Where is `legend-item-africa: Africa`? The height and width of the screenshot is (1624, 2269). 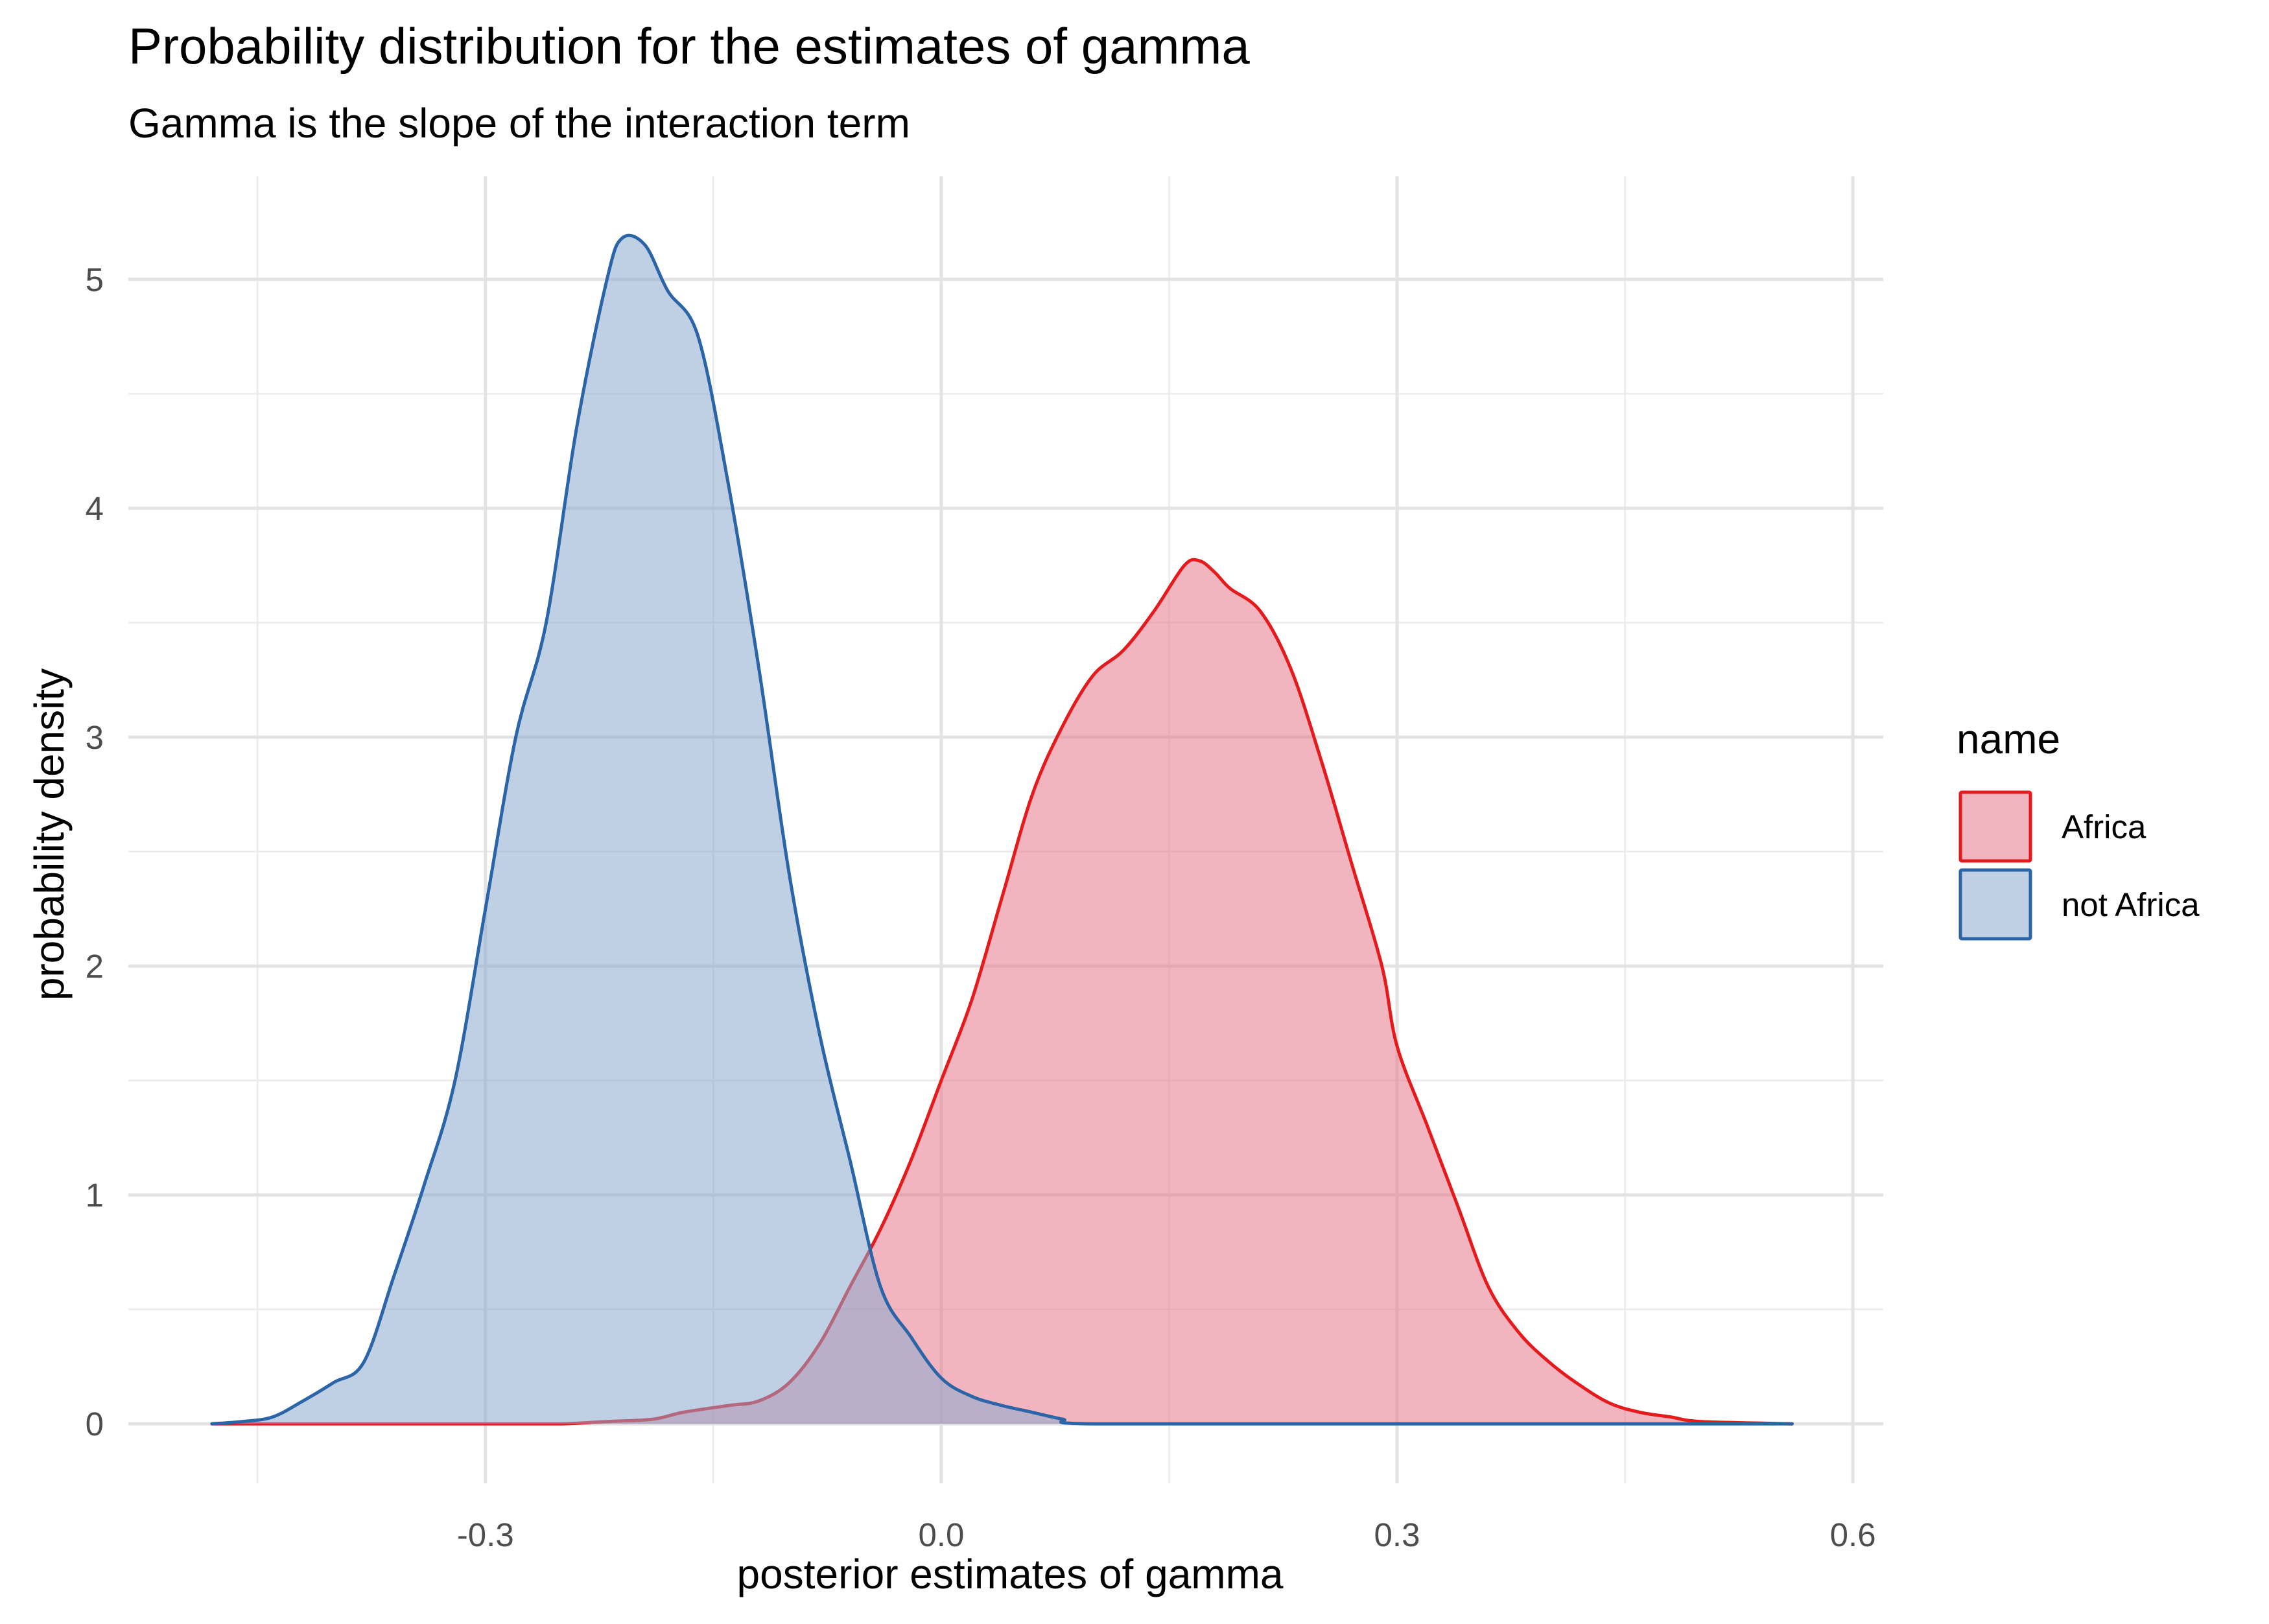
legend-item-africa: Africa is located at coordinates (2052, 826).